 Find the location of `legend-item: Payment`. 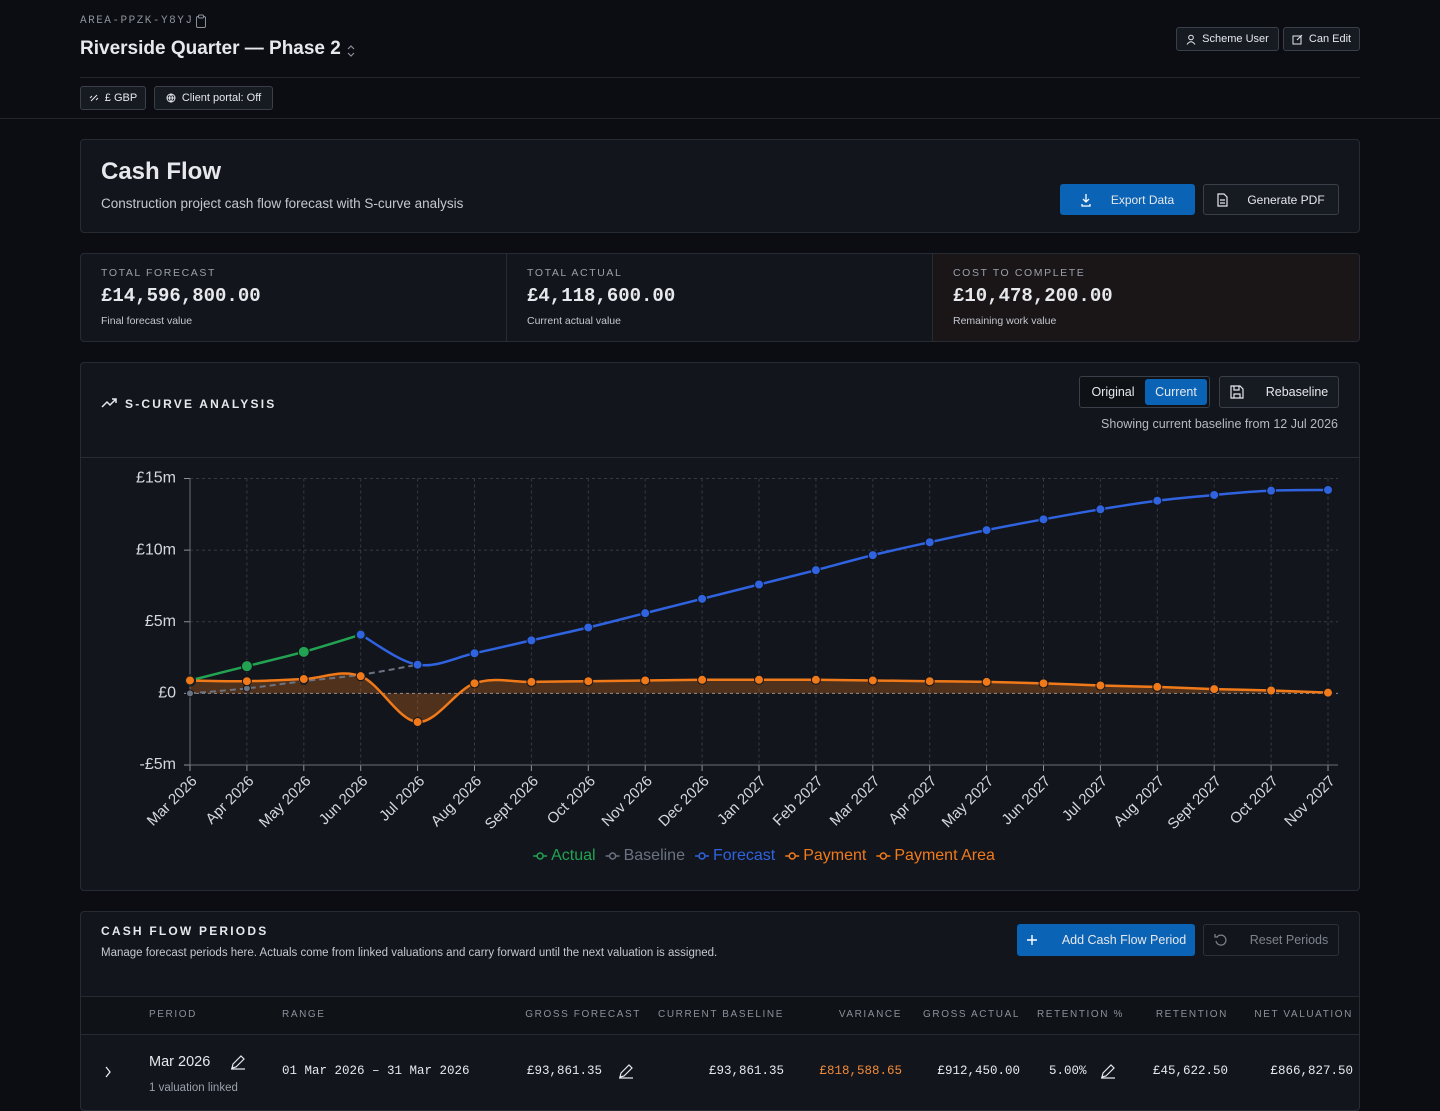

legend-item: Payment is located at coordinates (826, 855).